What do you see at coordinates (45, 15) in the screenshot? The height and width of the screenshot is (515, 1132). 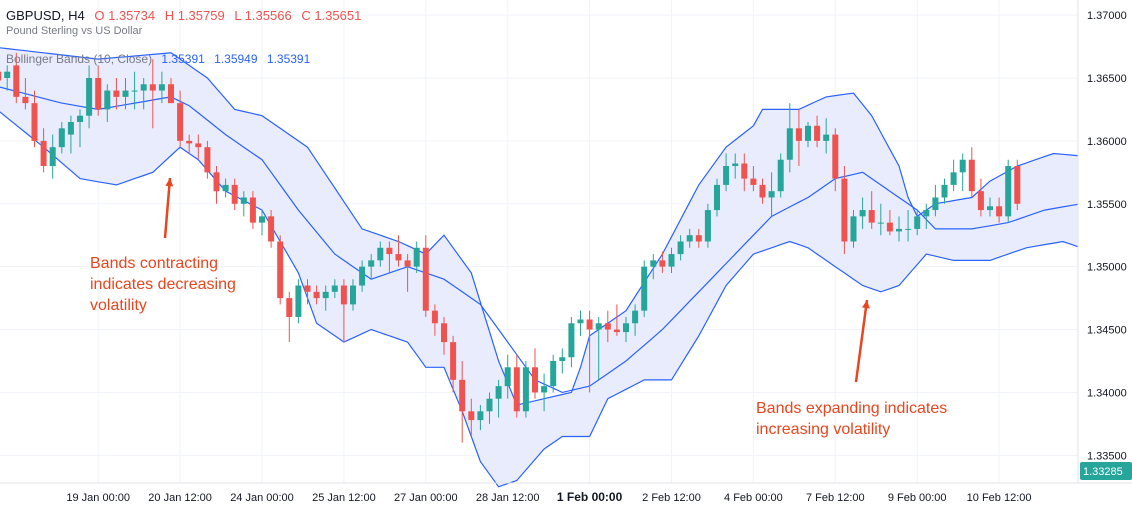 I see `symbol-label: GBPUSD, H4` at bounding box center [45, 15].